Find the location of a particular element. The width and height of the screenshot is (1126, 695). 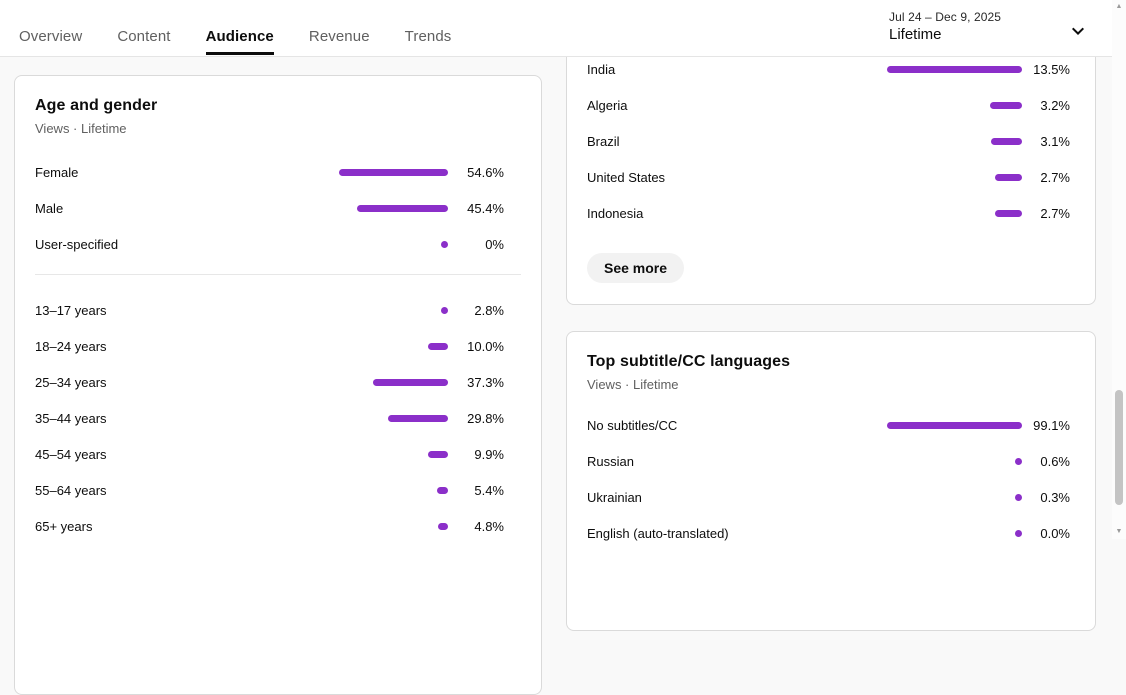

stat-row: Indonesia 2.7% is located at coordinates (831, 213).